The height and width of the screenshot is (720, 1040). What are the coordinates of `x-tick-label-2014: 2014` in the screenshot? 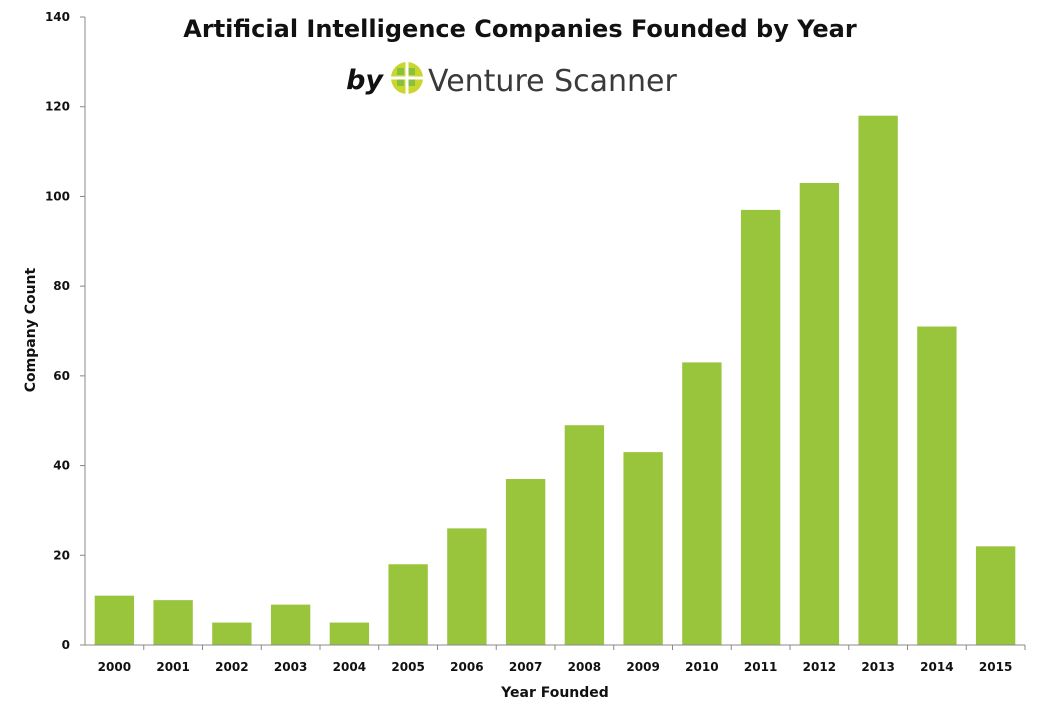 It's located at (936, 667).